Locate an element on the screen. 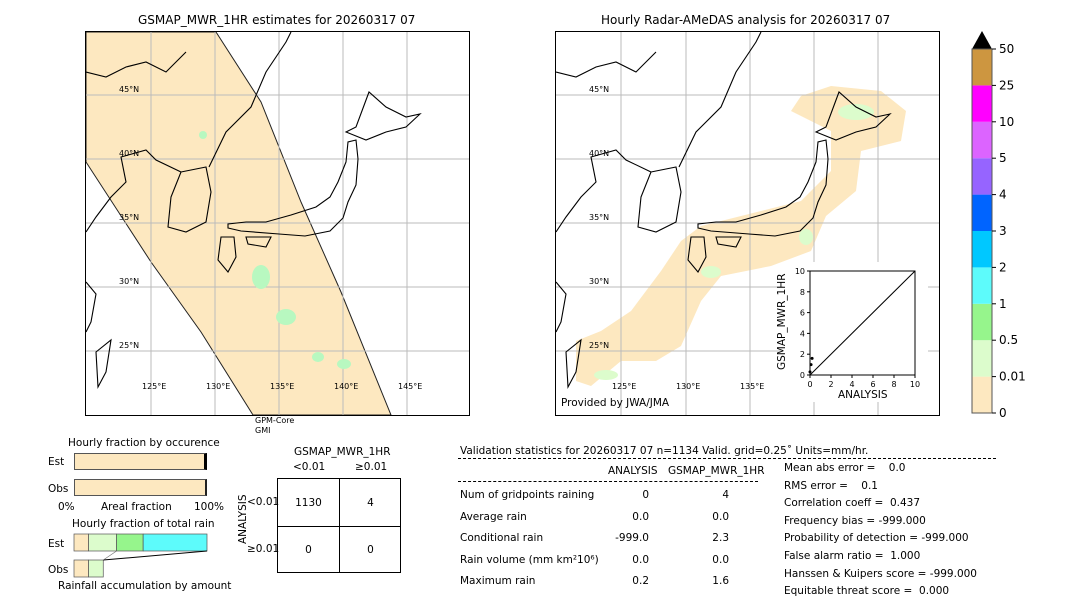 The height and width of the screenshot is (612, 1080). score: RMS error = 0.1 is located at coordinates (831, 485).